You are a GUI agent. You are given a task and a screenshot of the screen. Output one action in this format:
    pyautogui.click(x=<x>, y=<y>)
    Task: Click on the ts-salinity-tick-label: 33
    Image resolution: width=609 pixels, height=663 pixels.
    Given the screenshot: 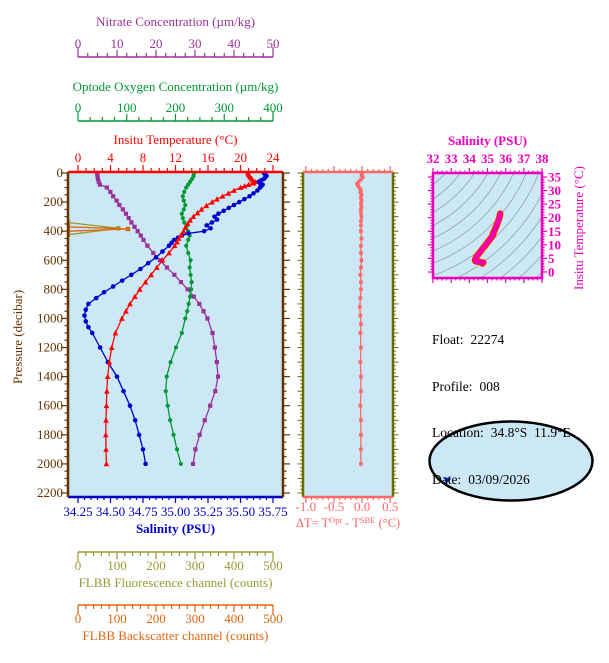 What is the action you would take?
    pyautogui.click(x=452, y=158)
    